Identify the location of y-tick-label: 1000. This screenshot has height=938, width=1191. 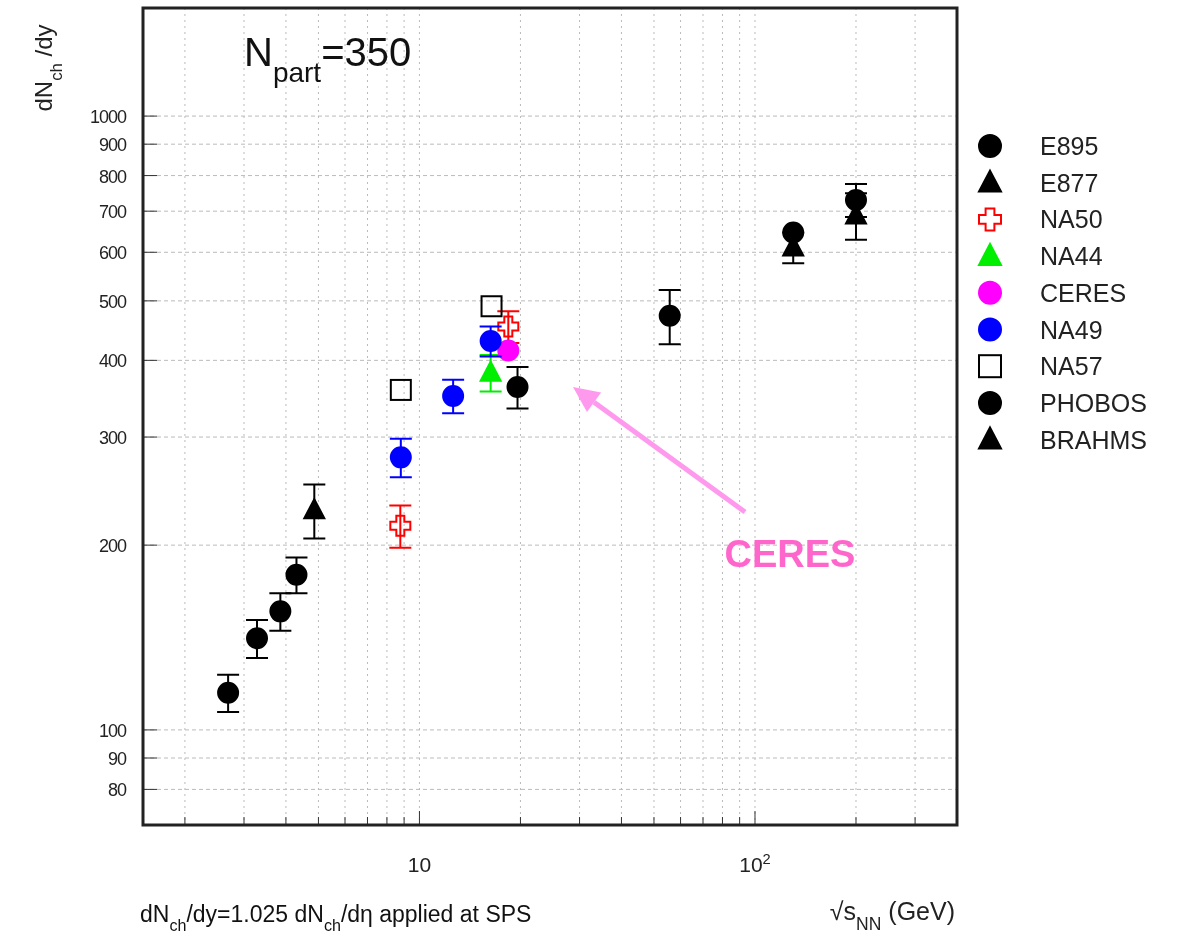
(108, 117).